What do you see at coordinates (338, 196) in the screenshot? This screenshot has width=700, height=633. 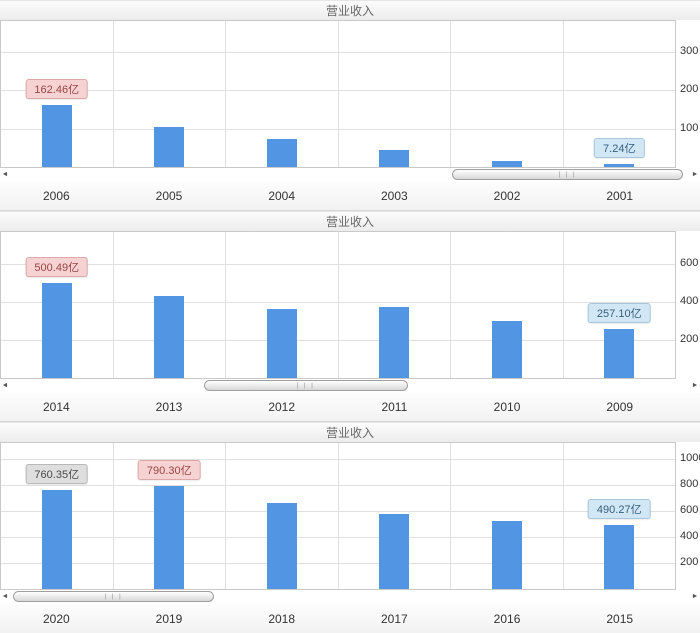 I see `x-axis: 2006 2005 2004 2003 2002 2001` at bounding box center [338, 196].